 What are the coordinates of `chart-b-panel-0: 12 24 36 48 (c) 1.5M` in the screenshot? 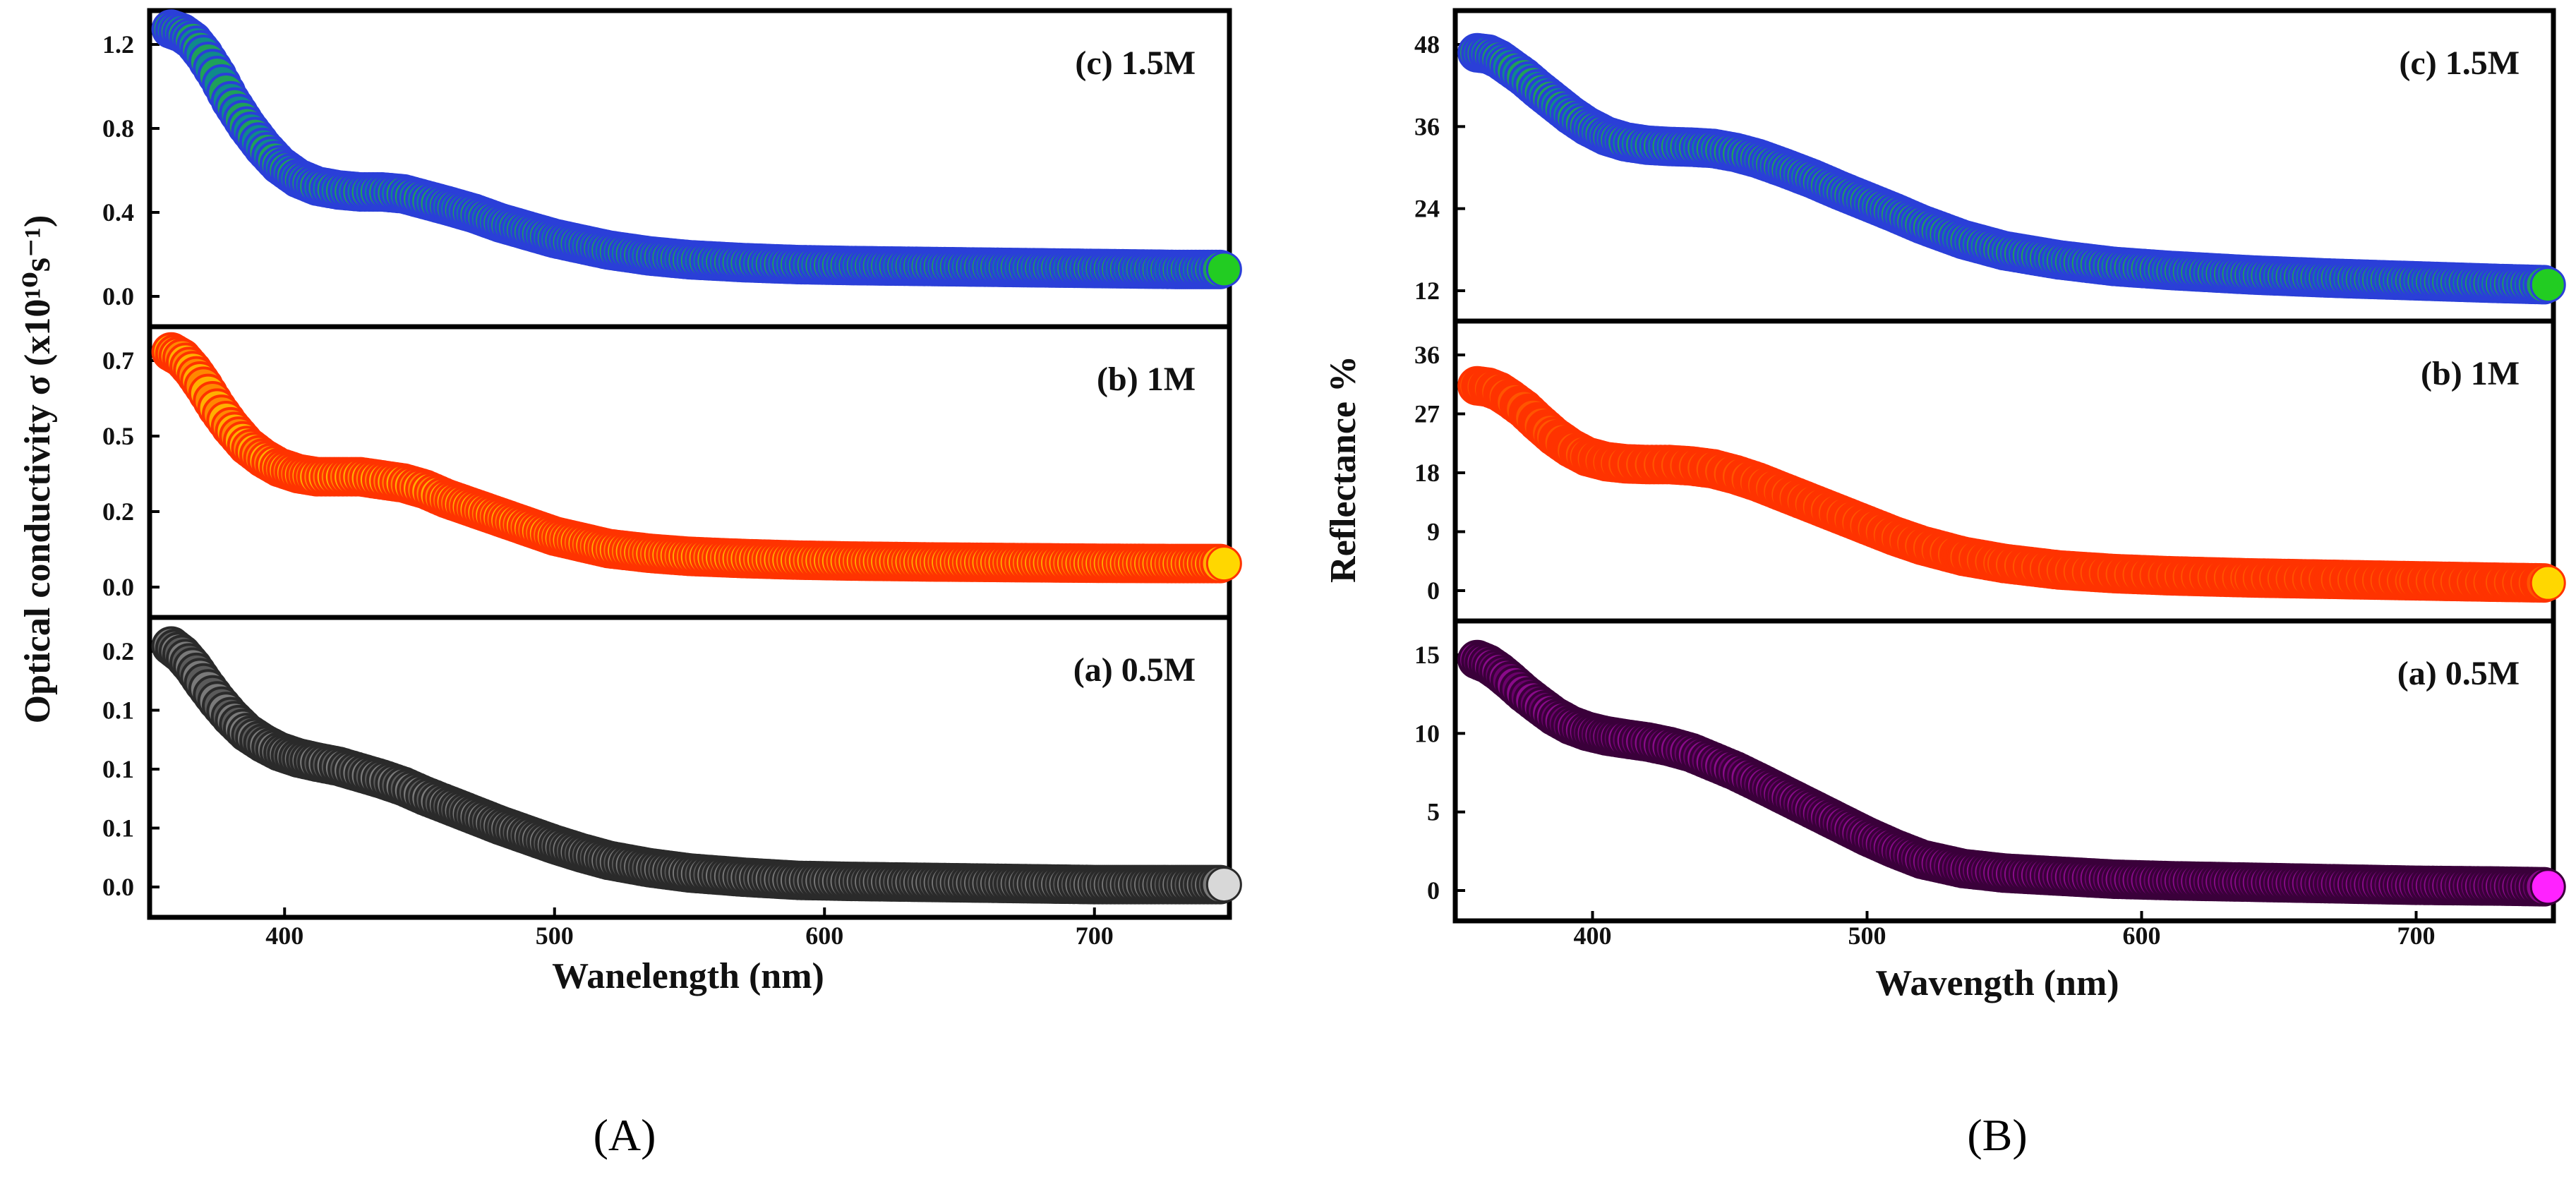 It's located at (1990, 166).